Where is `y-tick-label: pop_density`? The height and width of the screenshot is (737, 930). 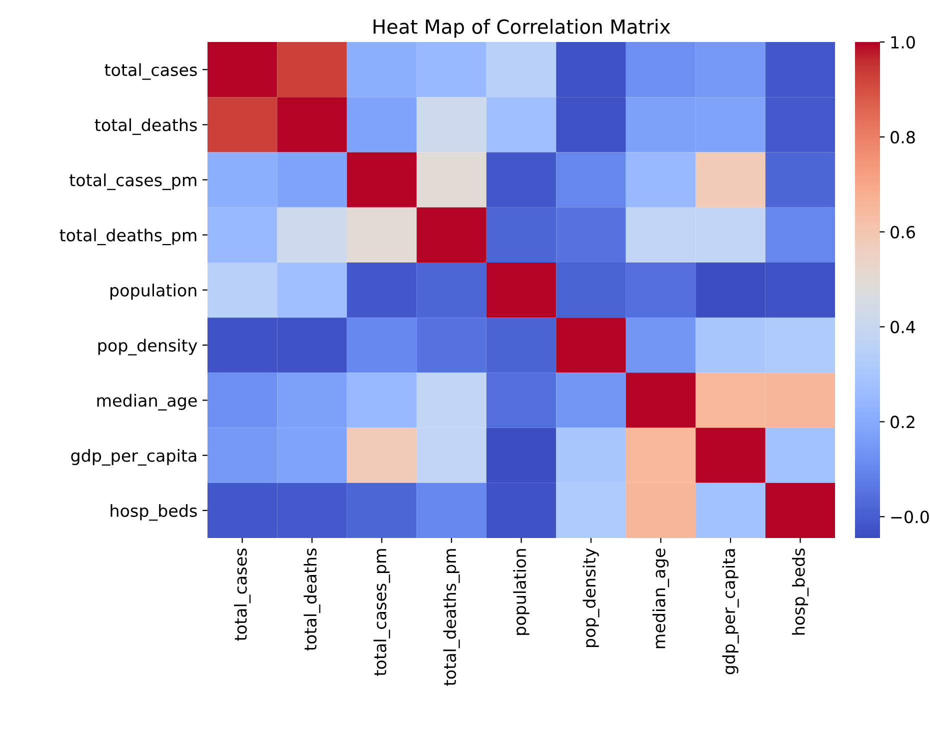
y-tick-label: pop_density is located at coordinates (148, 347).